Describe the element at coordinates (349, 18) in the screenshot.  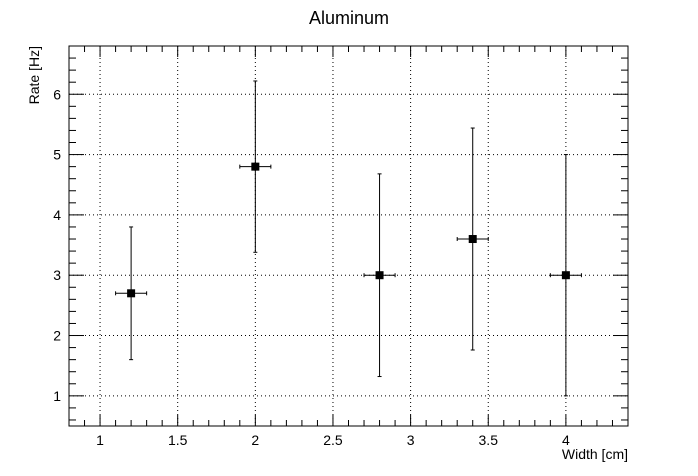
I see `chart-title: Aluminum` at that location.